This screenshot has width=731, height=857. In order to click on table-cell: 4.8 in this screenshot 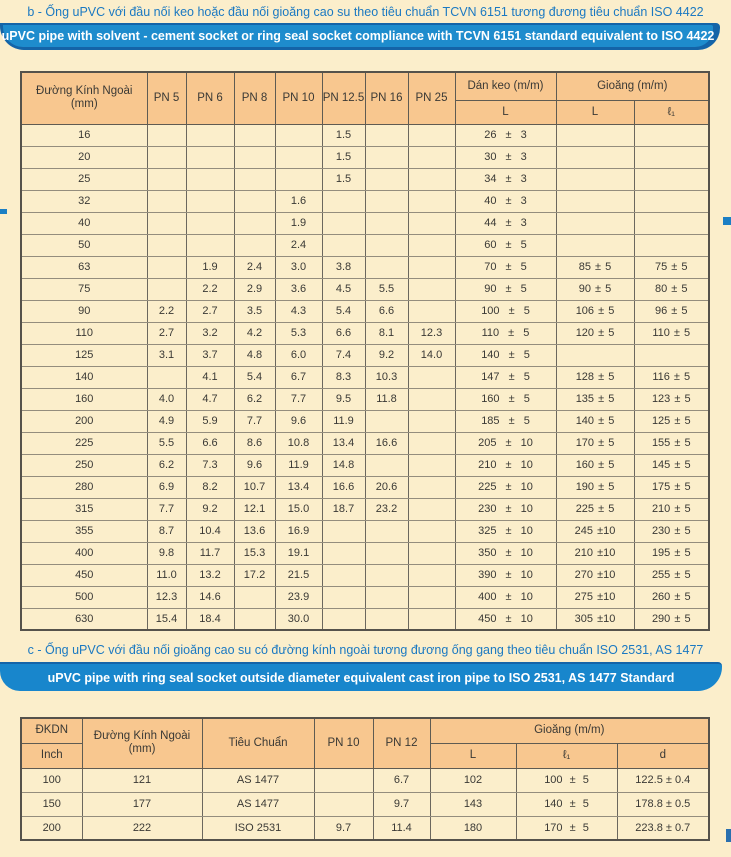, I will do `click(254, 355)`.